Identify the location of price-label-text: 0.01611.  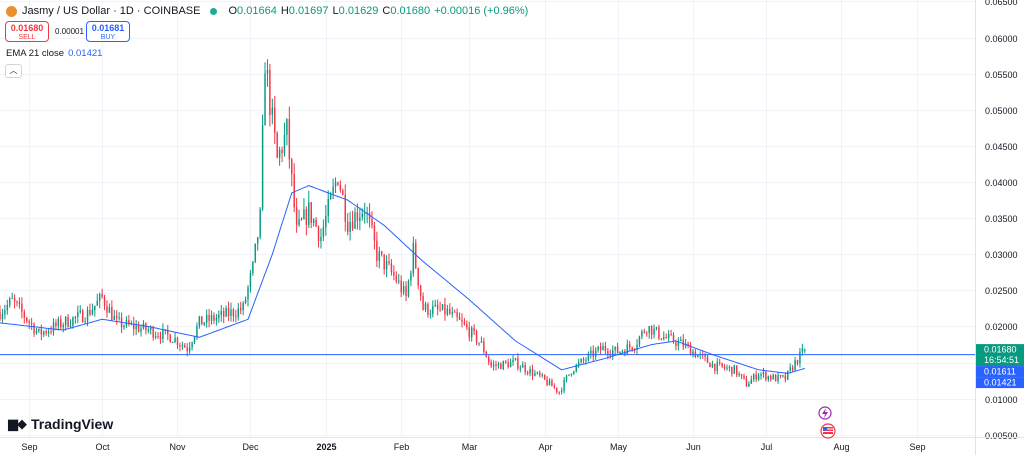
(1000, 372).